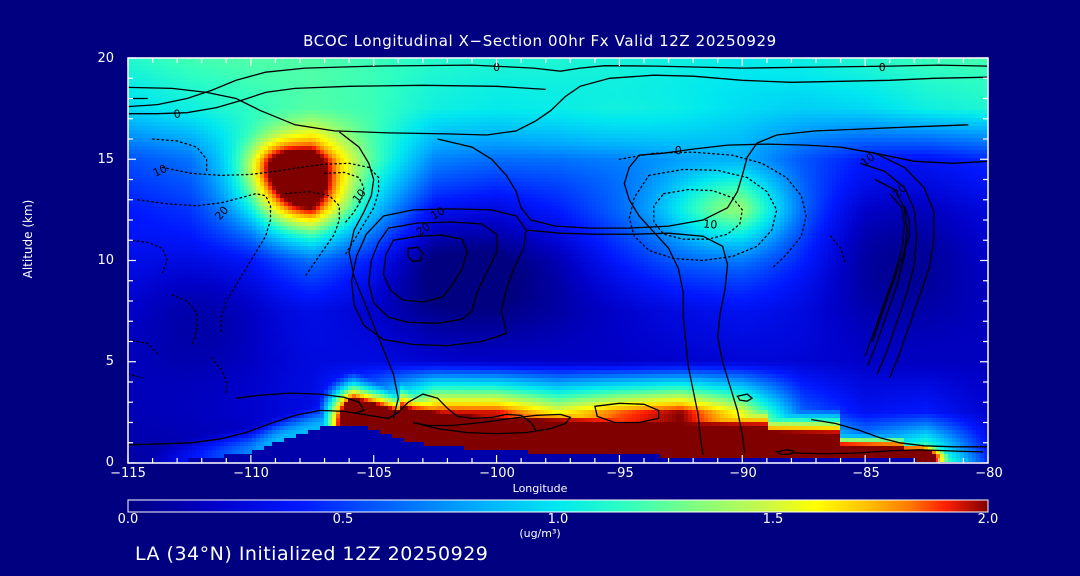 This screenshot has width=1080, height=576. What do you see at coordinates (343, 519) in the screenshot?
I see `colorbar-tick-0.5: 0.5` at bounding box center [343, 519].